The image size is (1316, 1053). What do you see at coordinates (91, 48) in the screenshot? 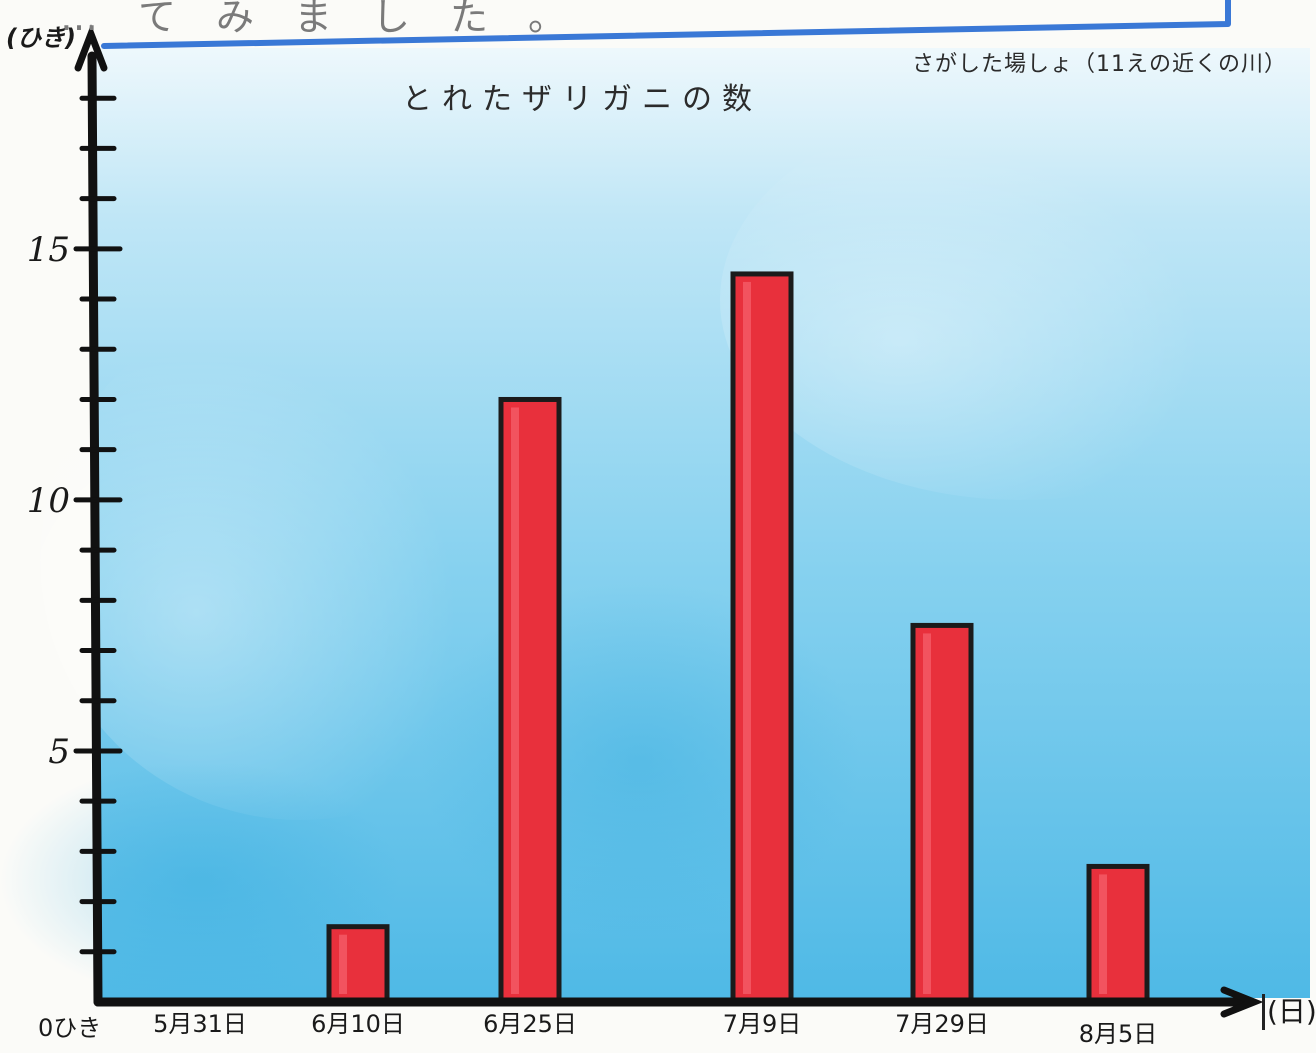
I see `y-axis-arrow` at bounding box center [91, 48].